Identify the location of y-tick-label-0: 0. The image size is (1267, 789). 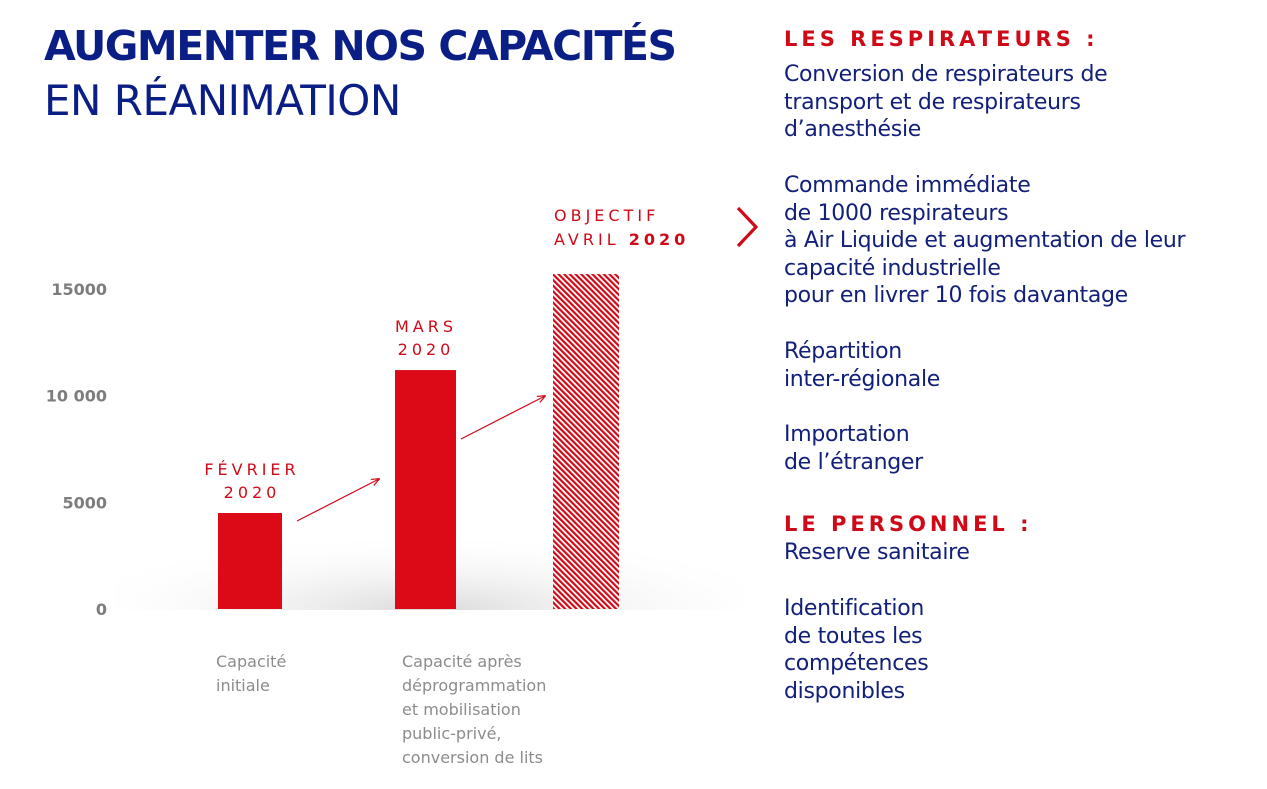
(101, 609).